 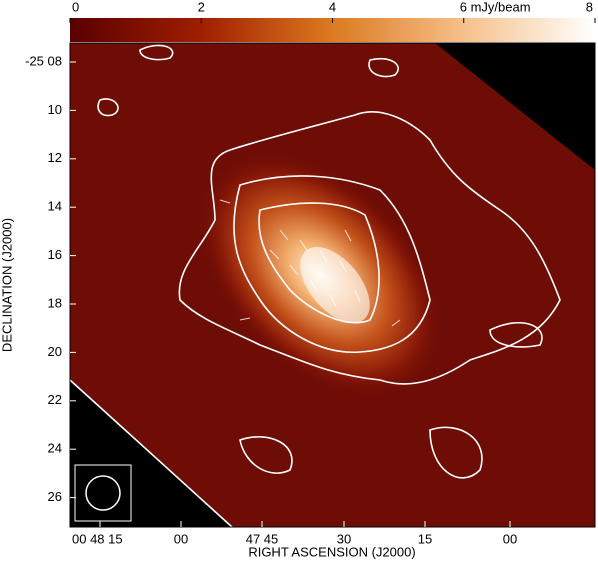 I want to click on y-tick-label: 24, so click(x=55, y=448).